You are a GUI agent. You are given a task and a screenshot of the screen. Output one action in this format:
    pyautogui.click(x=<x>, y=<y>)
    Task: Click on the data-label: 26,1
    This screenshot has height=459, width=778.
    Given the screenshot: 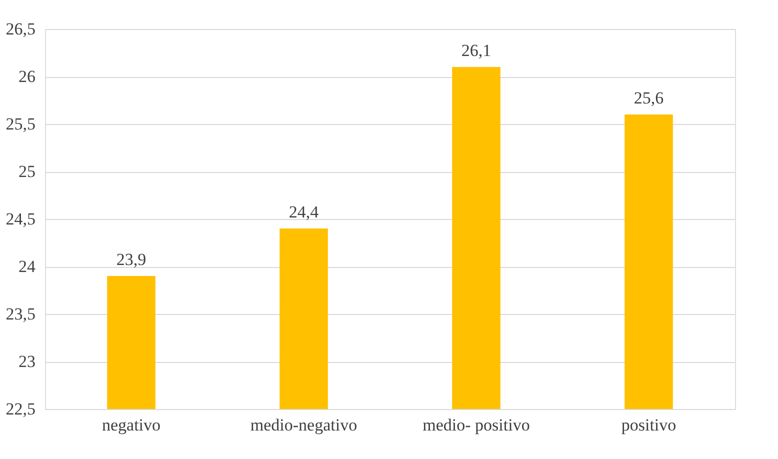 What is the action you would take?
    pyautogui.click(x=476, y=50)
    